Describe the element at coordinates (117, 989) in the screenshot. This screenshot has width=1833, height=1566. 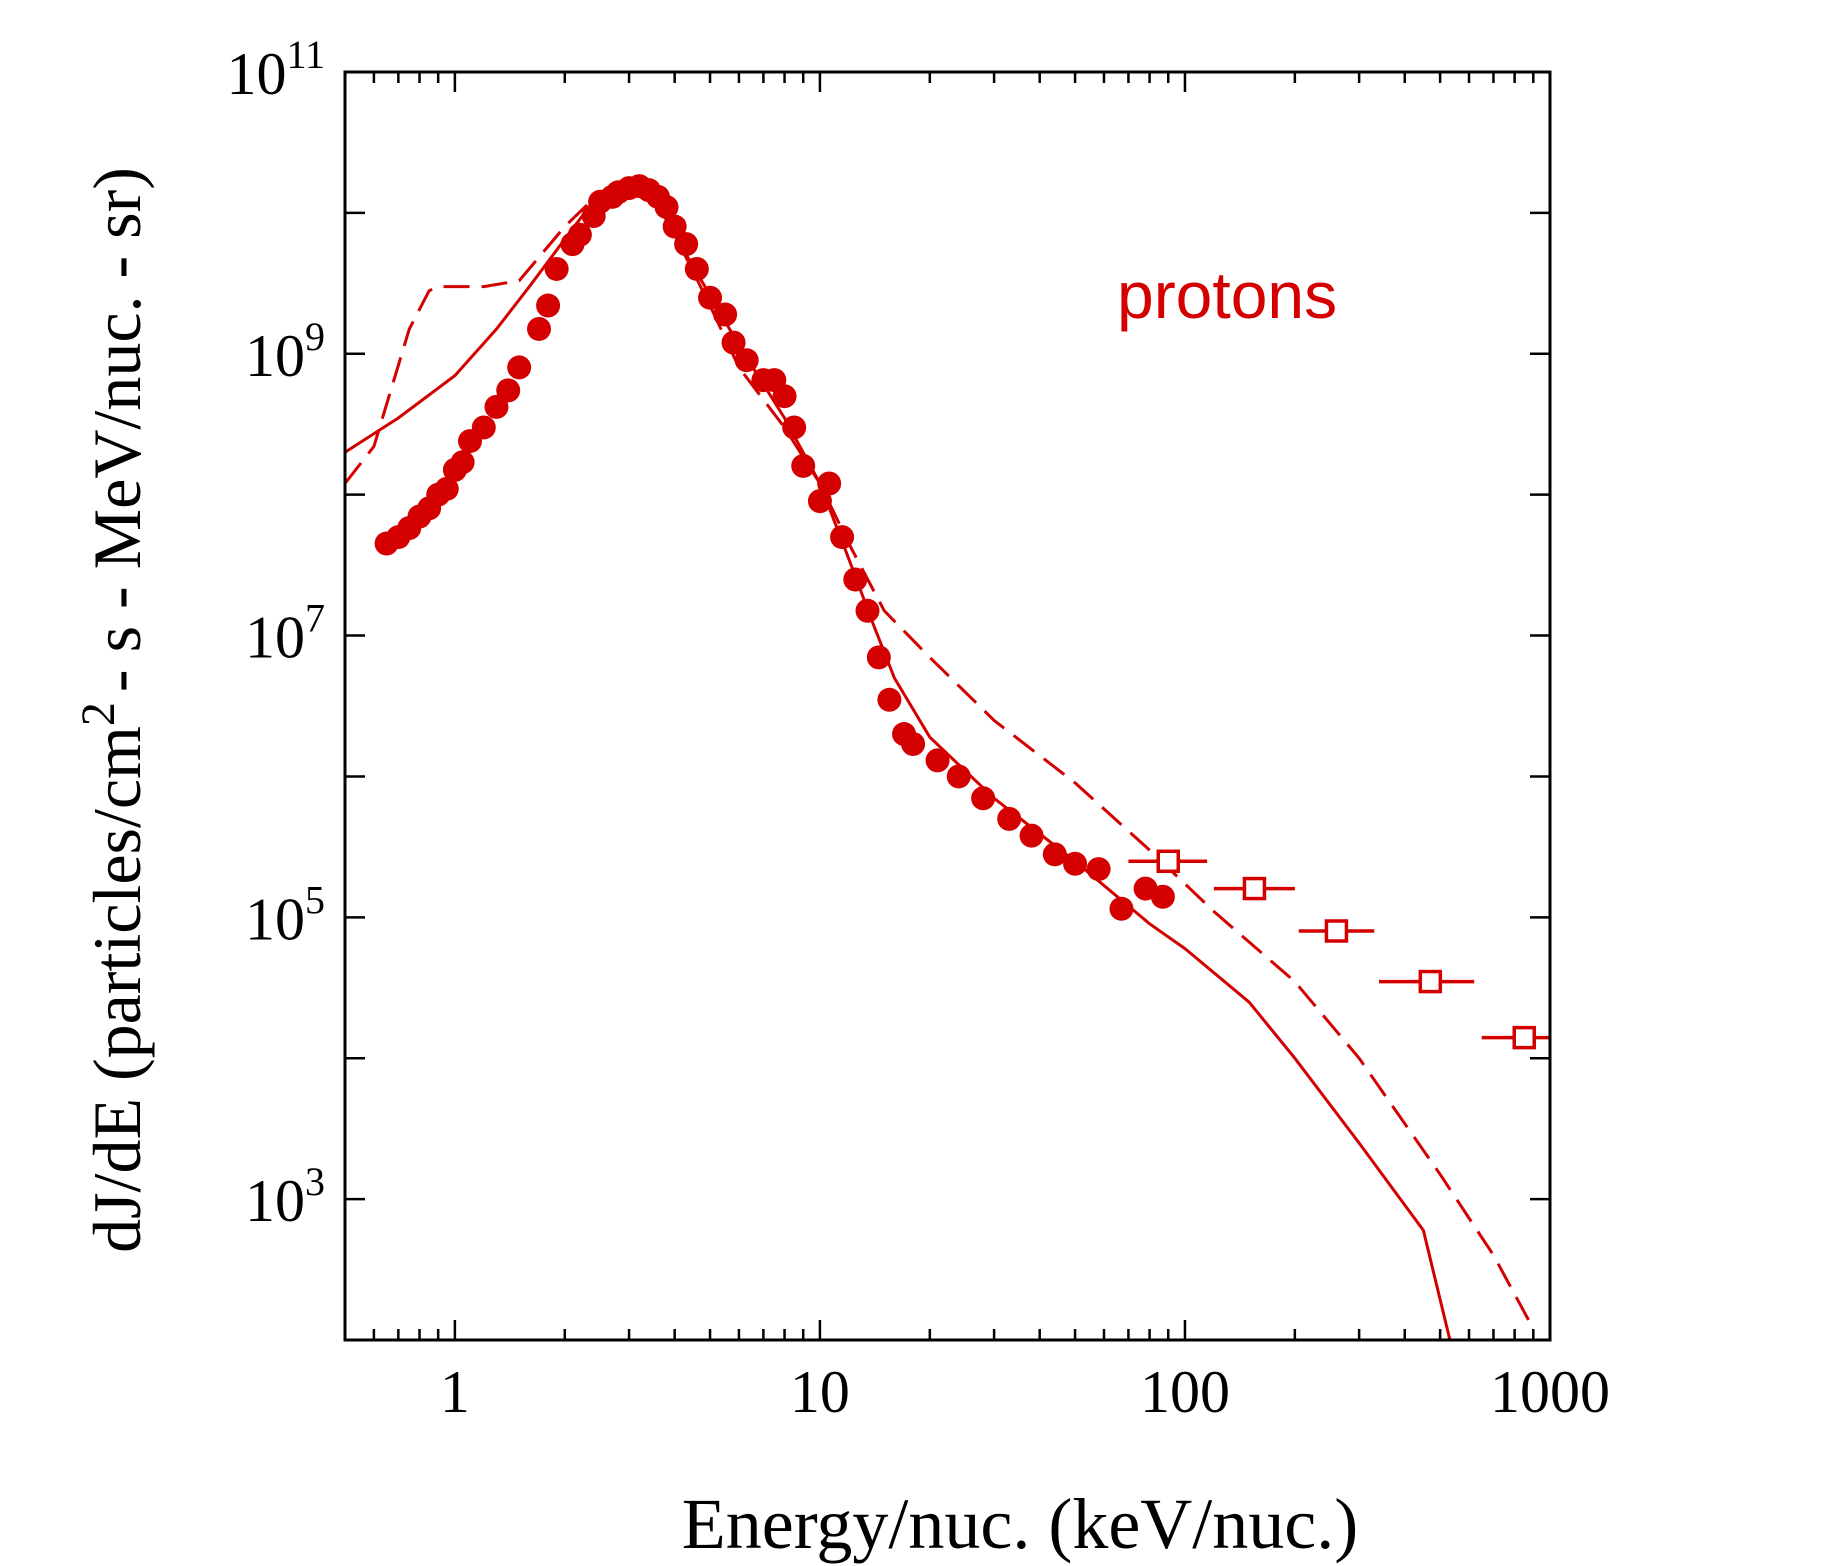
I see `y-axis-title-main: dJ/dE (particles/cm` at that location.